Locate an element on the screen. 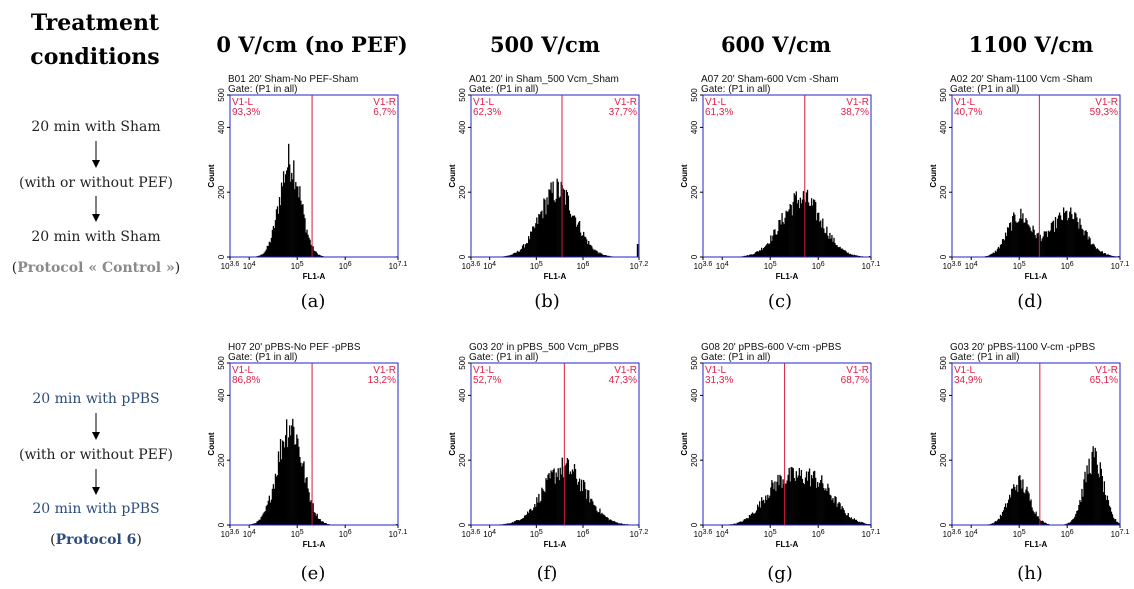  protocol2-step3: 20 min with pPBS is located at coordinates (95, 509).